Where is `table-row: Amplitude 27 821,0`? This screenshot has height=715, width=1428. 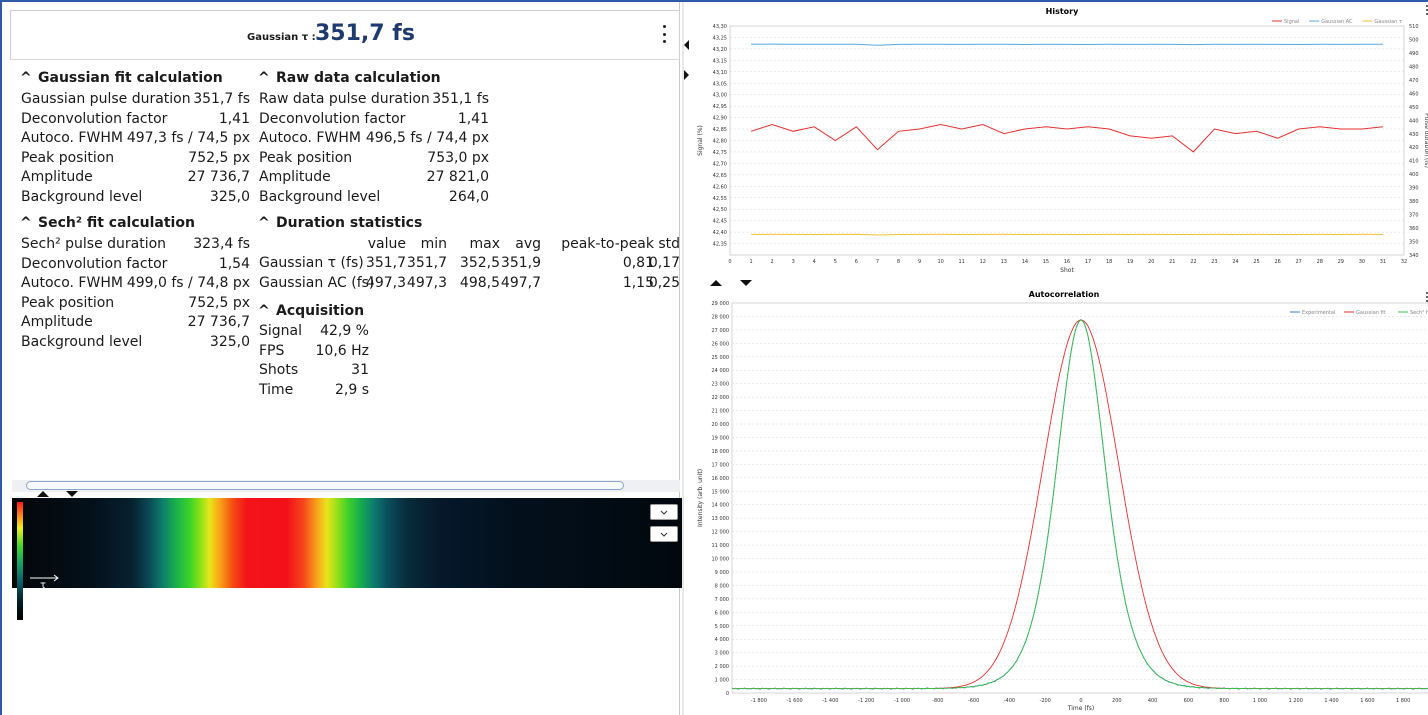
table-row: Amplitude 27 821,0 is located at coordinates (374, 177).